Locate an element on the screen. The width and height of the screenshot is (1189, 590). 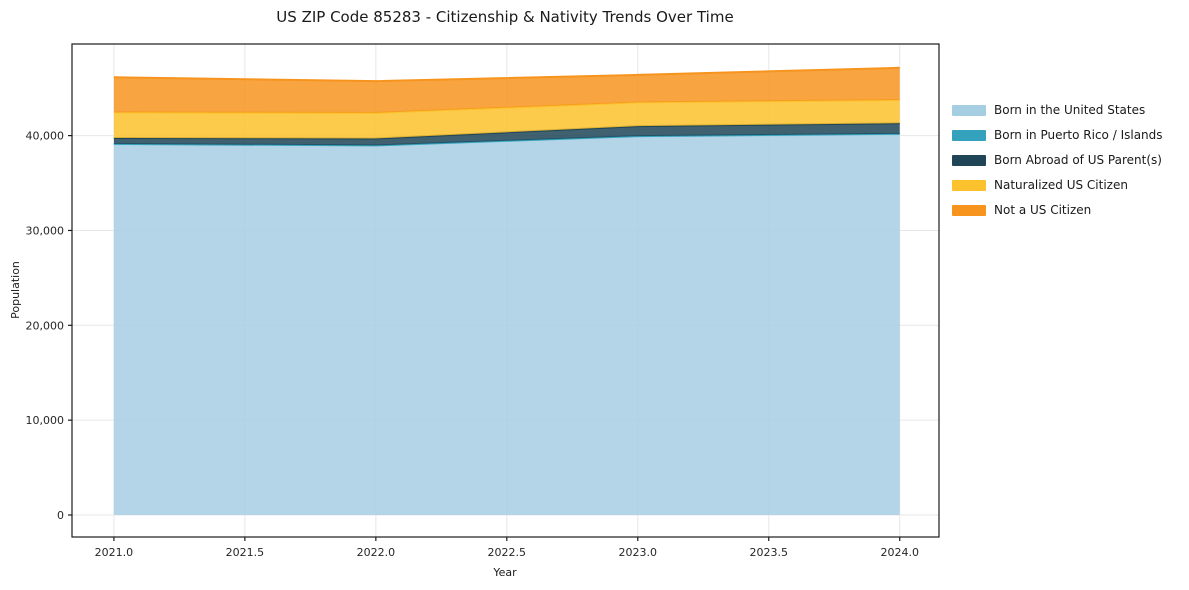
area-edge-not-a-us-citizen is located at coordinates (506, 74).